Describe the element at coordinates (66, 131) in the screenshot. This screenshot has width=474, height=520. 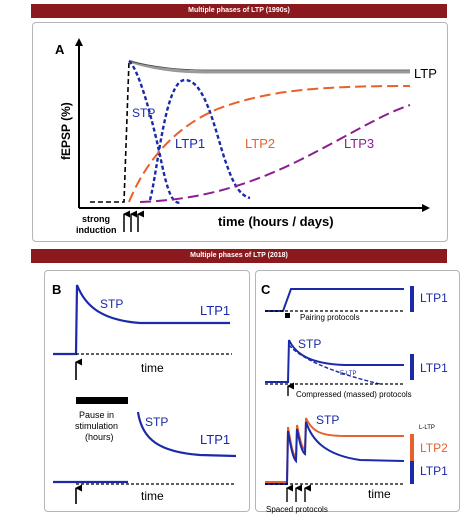
I see `panel-a-ylabel: fEPSP (%)` at that location.